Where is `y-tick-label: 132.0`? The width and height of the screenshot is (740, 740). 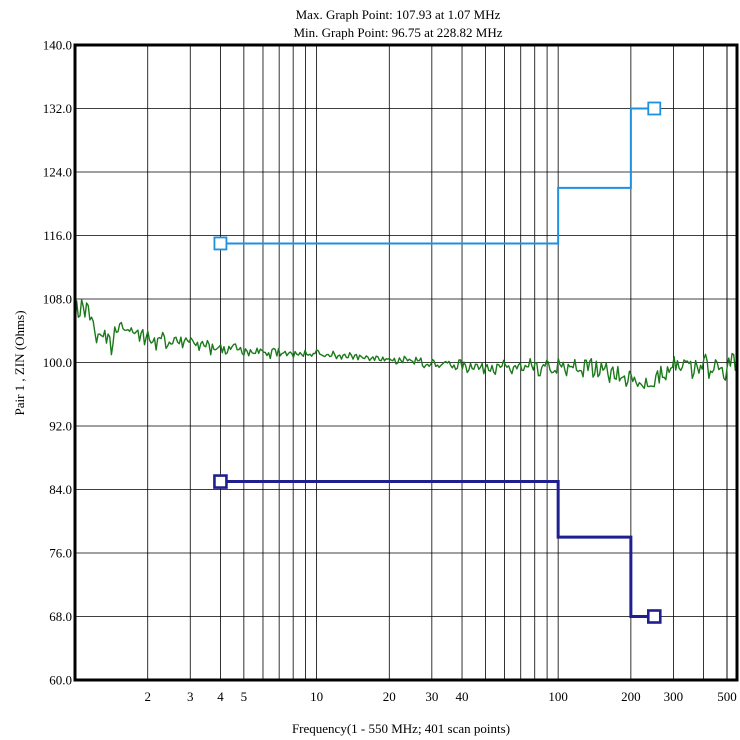
y-tick-label: 132.0 is located at coordinates (57, 108).